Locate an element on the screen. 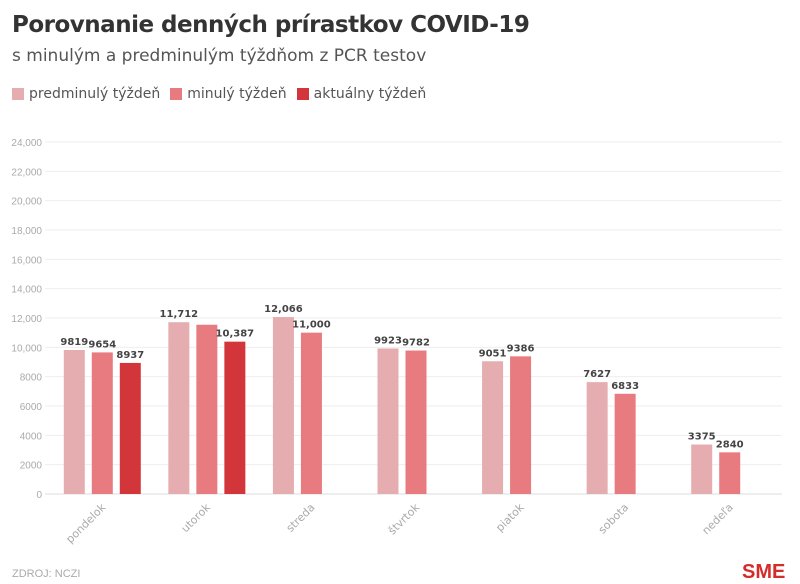 The width and height of the screenshot is (800, 584). legend-label: minulý týždeň is located at coordinates (237, 94).